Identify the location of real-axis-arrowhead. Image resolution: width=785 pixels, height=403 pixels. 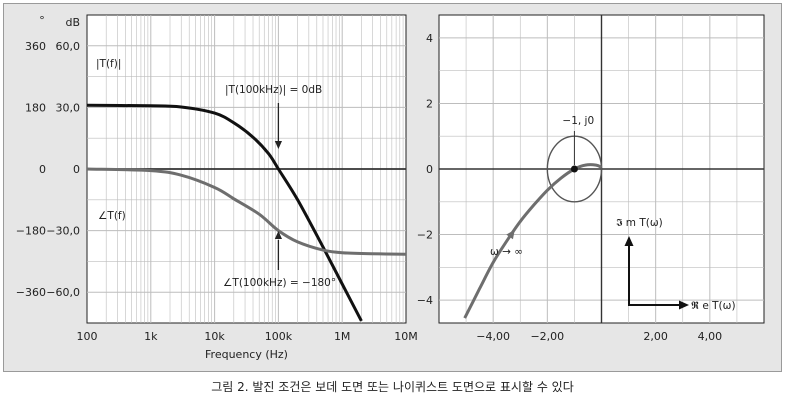
(684, 305).